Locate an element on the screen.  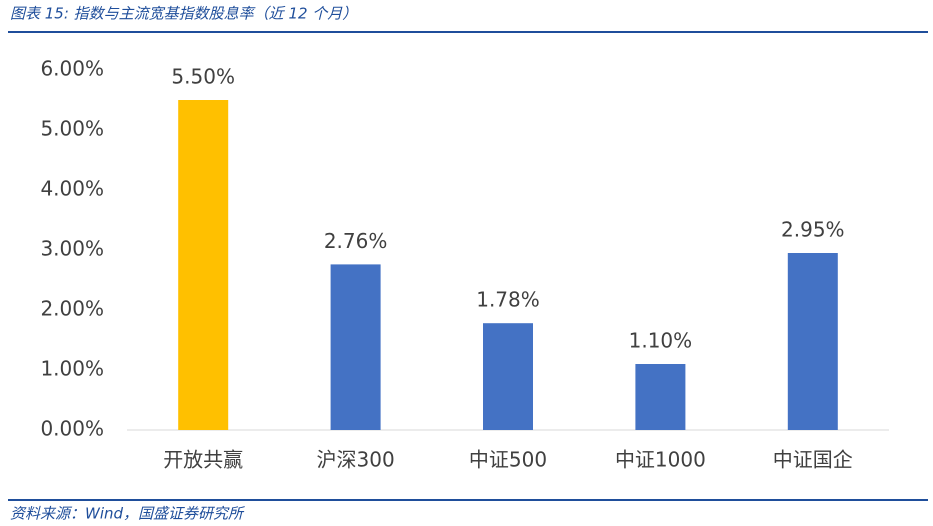
y-tick-label: 4.00% is located at coordinates (72, 189).